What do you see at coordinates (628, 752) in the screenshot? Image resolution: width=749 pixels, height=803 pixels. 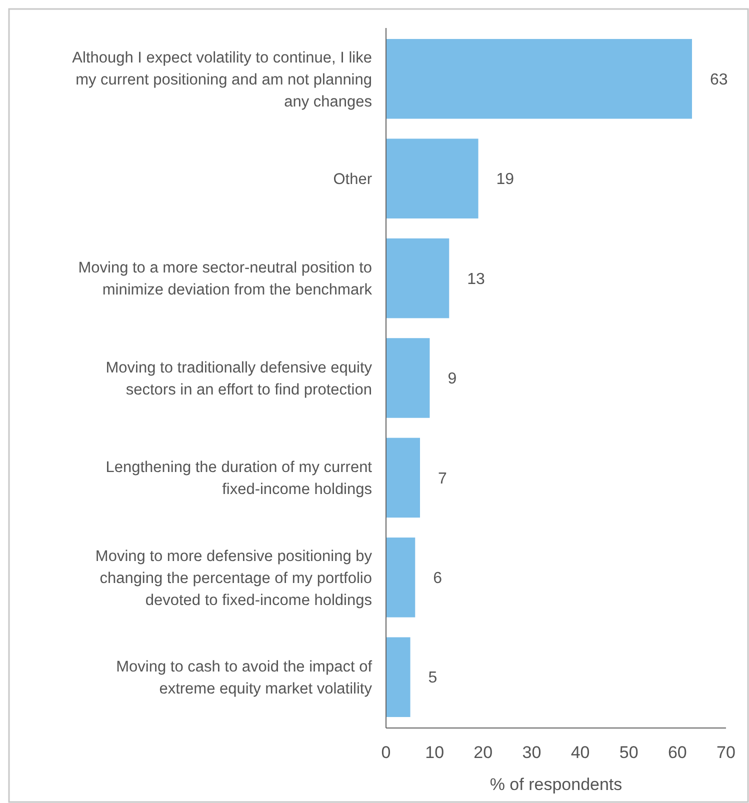 I see `x-tick-label: 50` at bounding box center [628, 752].